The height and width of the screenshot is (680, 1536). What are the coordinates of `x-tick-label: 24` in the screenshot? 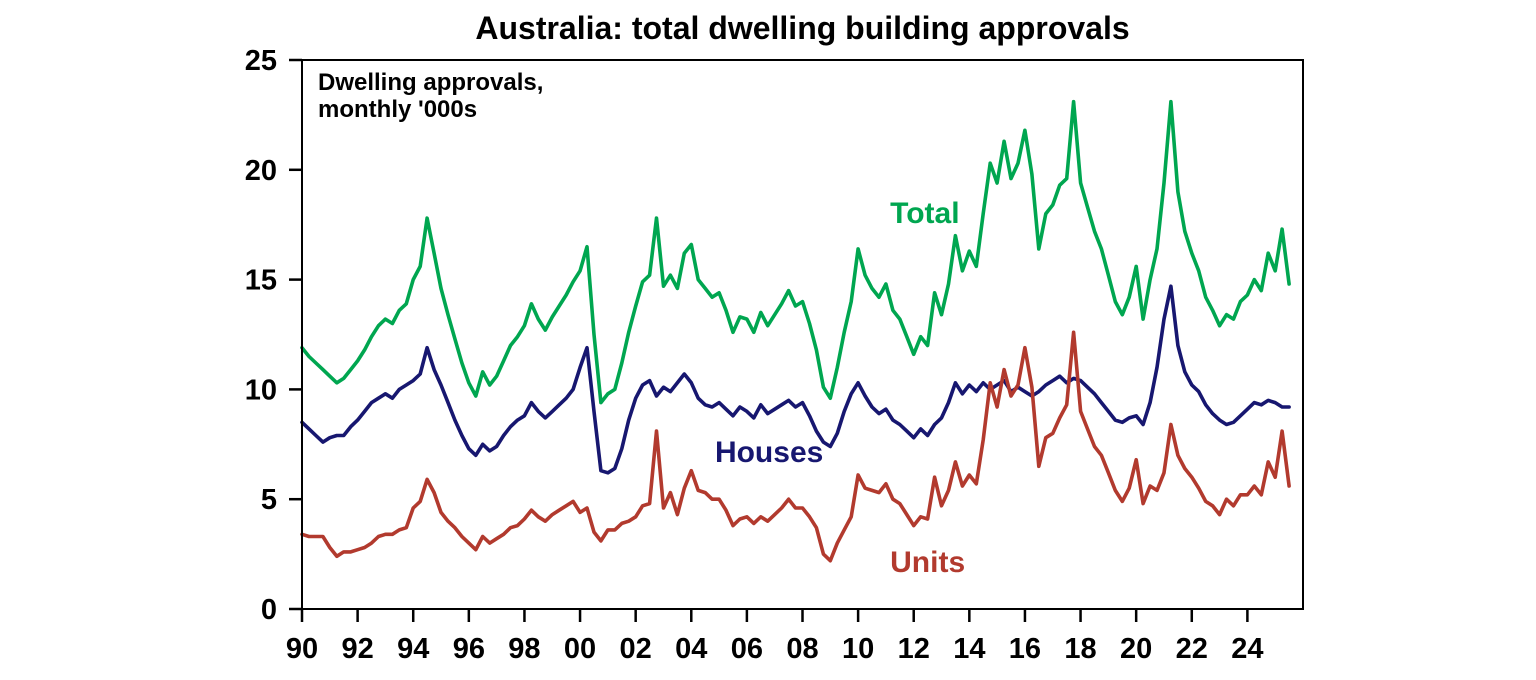 It's located at (1247, 649).